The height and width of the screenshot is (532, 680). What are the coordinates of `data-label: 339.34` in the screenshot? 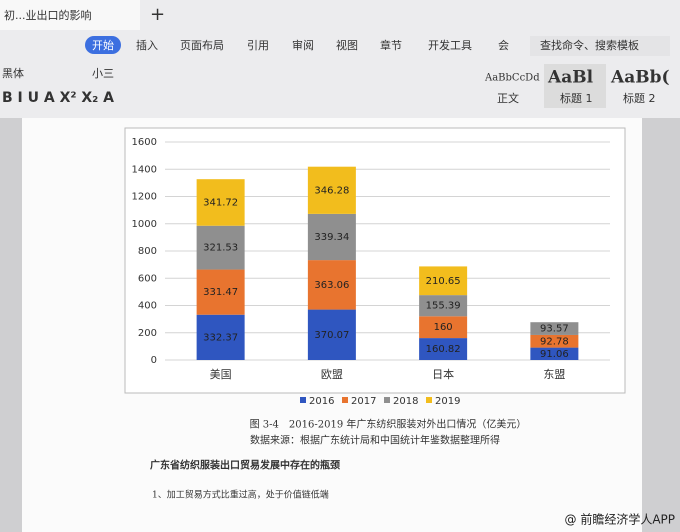 It's located at (331, 237).